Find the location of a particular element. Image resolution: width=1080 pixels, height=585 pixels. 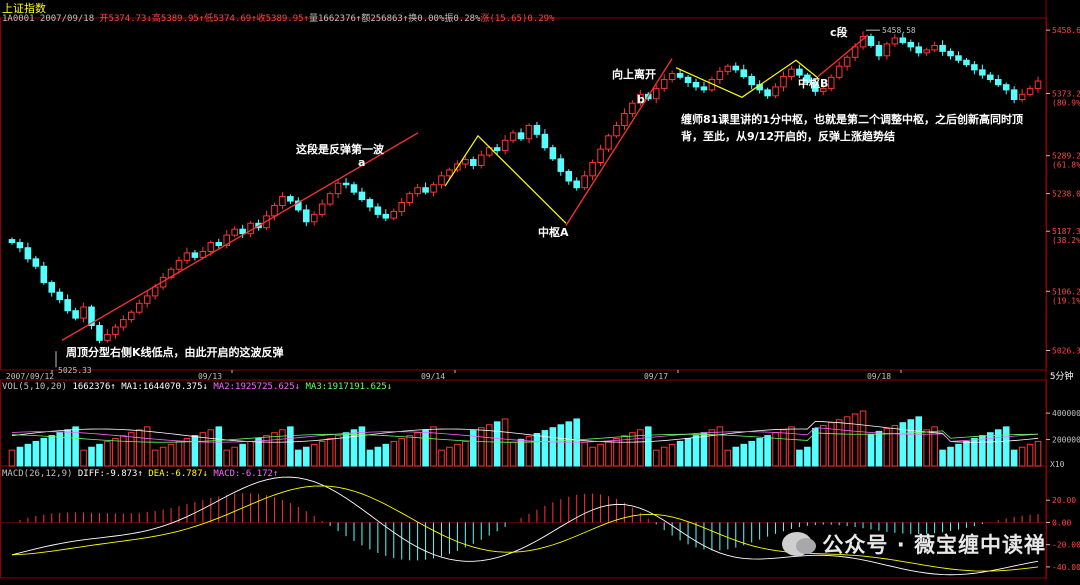

info-segment: 量1662376↑ is located at coordinates (335, 19).